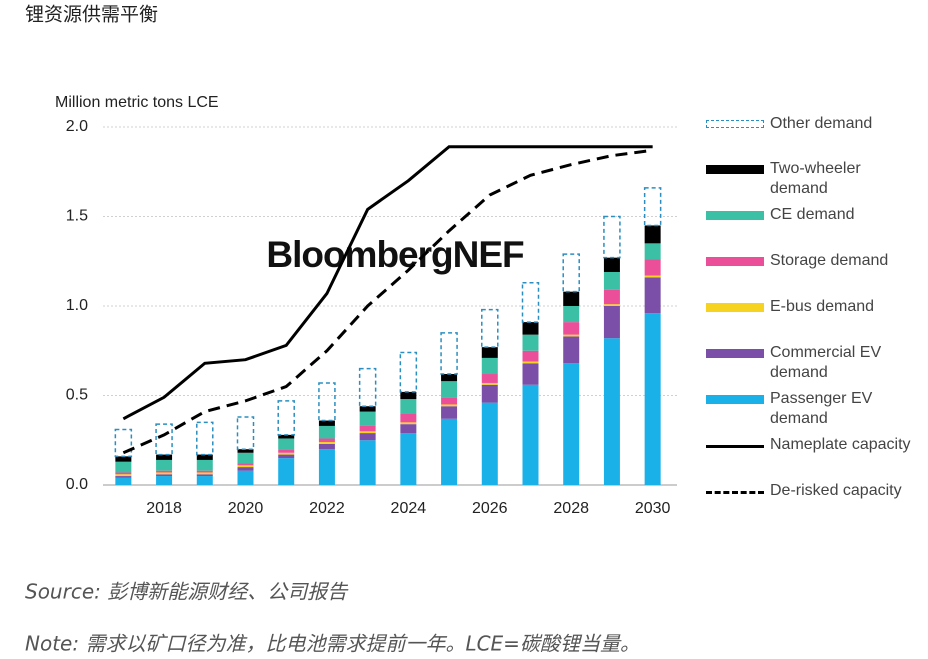  I want to click on y-tick-label: 1.0, so click(77, 305).